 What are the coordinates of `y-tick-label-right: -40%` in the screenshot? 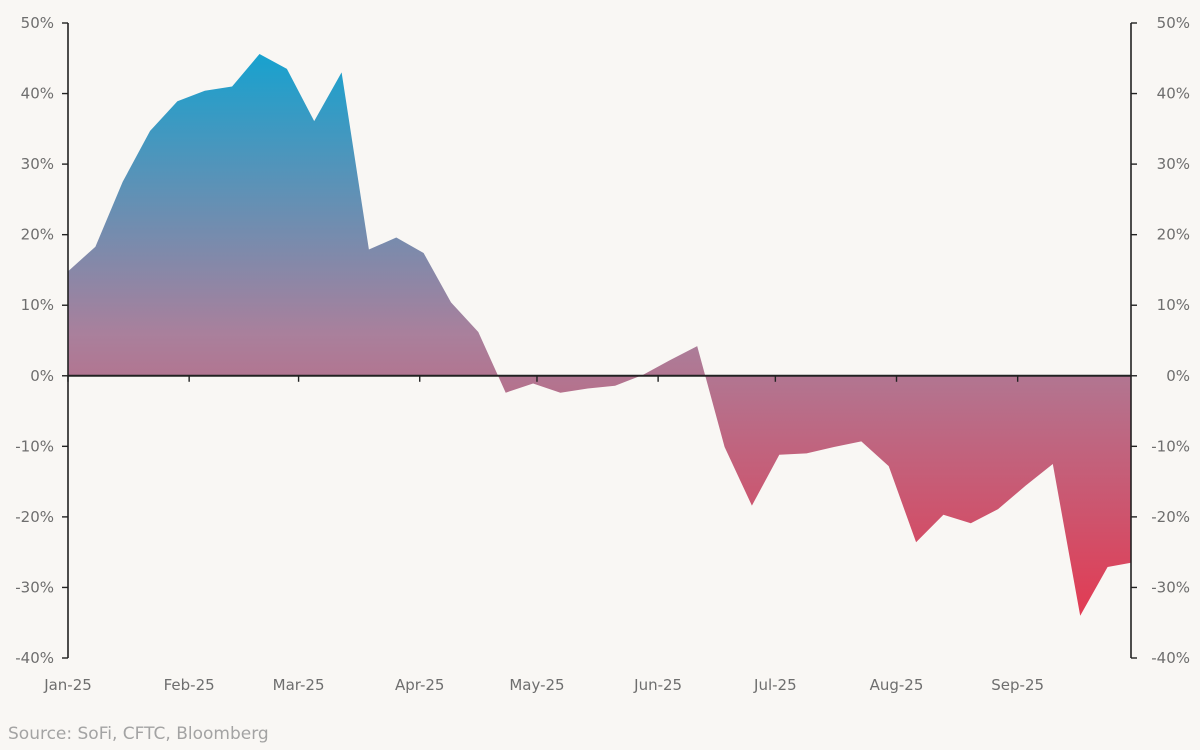 It's located at (1170, 658).